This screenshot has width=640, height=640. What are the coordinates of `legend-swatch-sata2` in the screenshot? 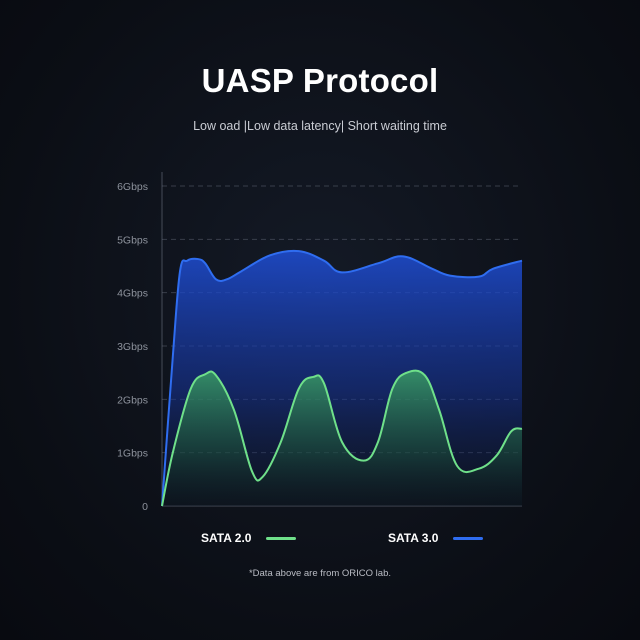 It's located at (281, 538).